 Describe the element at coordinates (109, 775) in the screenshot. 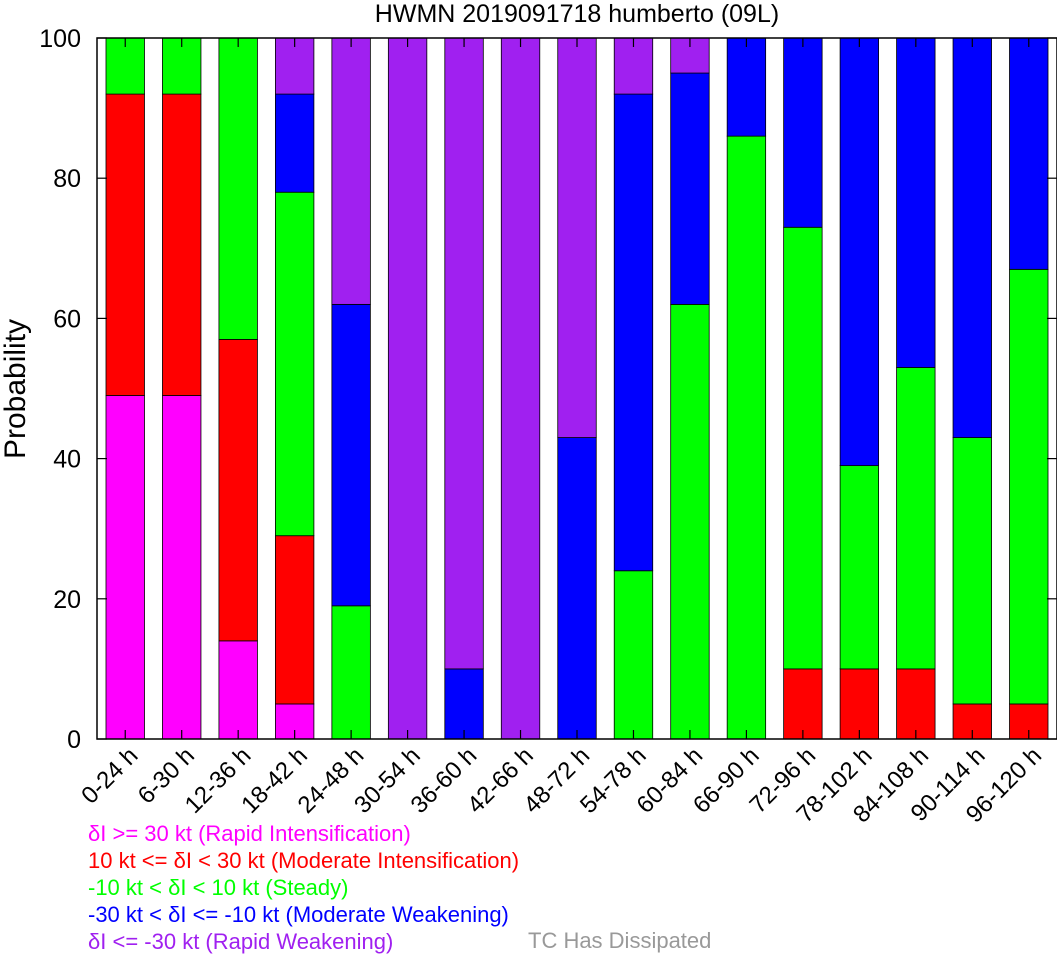

I see `x-tick-label-0: 0-24 h` at that location.